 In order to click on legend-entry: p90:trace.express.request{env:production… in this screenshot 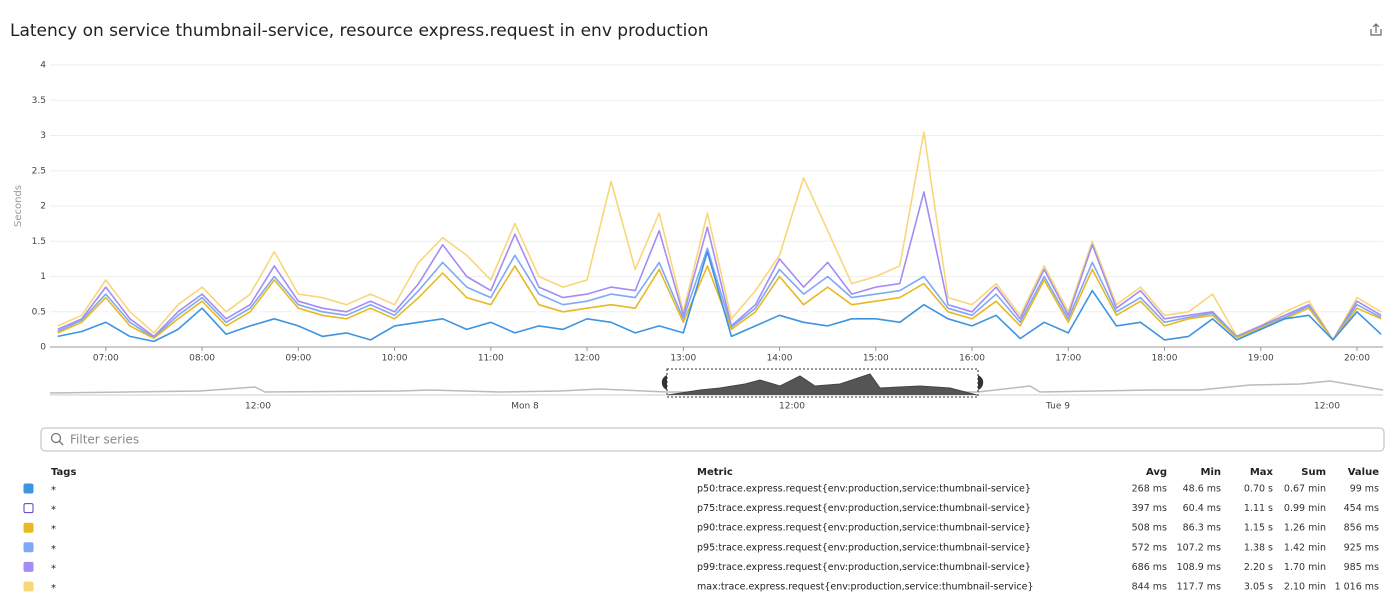, I will do `click(864, 528)`.